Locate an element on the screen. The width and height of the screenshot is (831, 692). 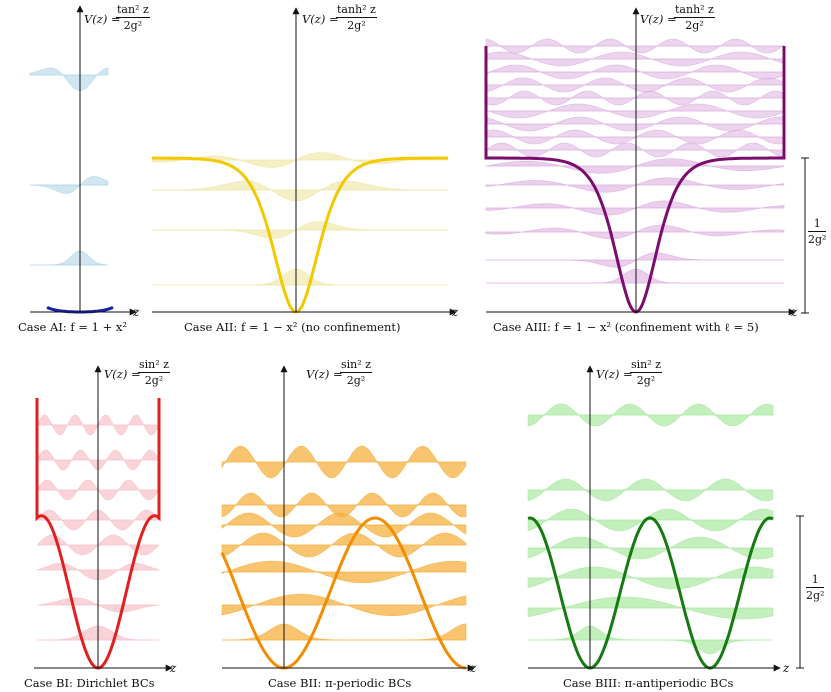
potential-label-BII: V(z) = is located at coordinates (324, 374).